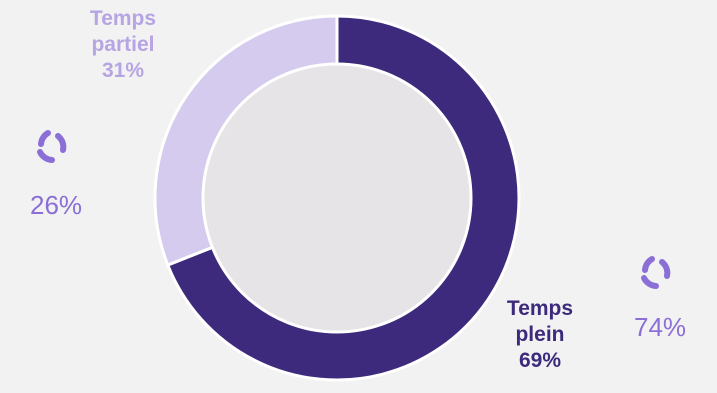 The width and height of the screenshot is (717, 393). What do you see at coordinates (540, 360) in the screenshot?
I see `slice-value-label: 69%` at bounding box center [540, 360].